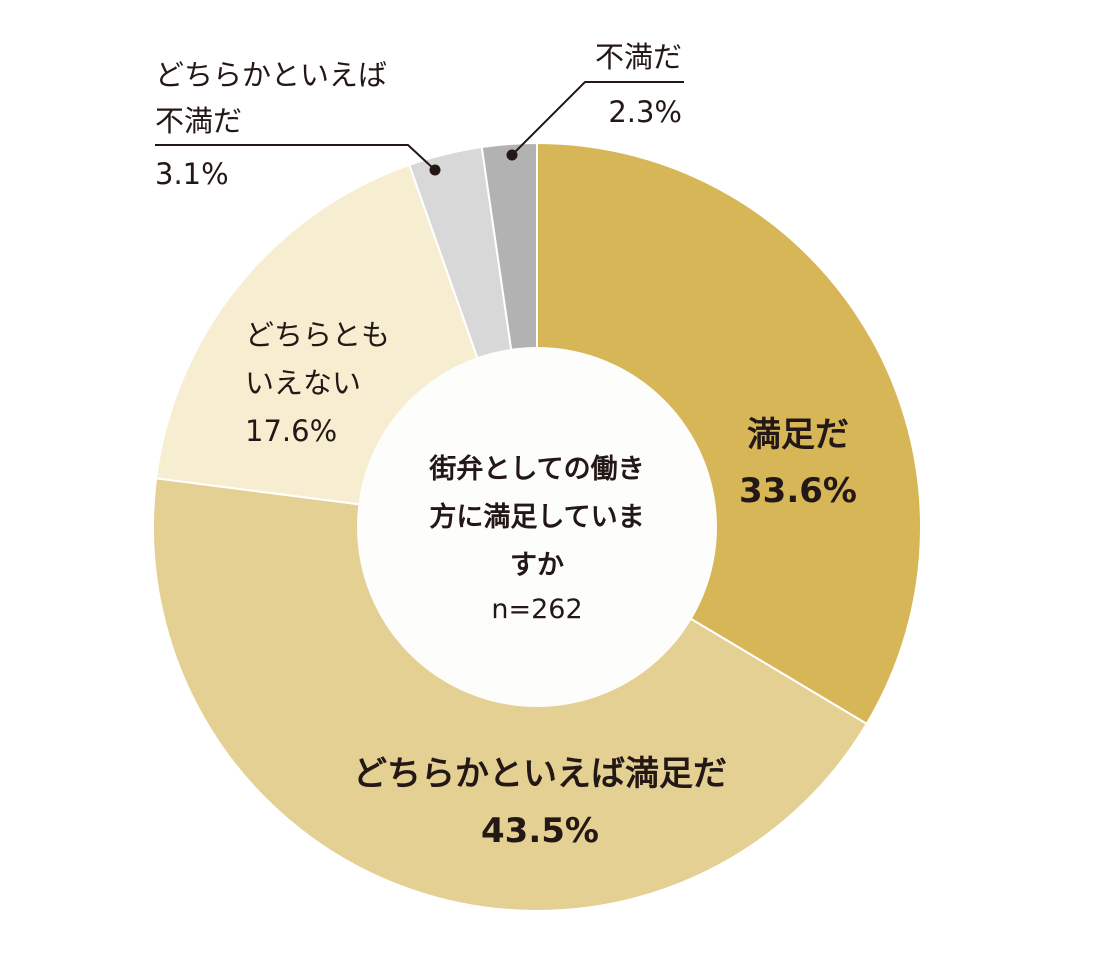 This screenshot has height=964, width=1120. What do you see at coordinates (540, 831) in the screenshot?
I see `slice-value-somewhat-satisfied: 43.5%` at bounding box center [540, 831].